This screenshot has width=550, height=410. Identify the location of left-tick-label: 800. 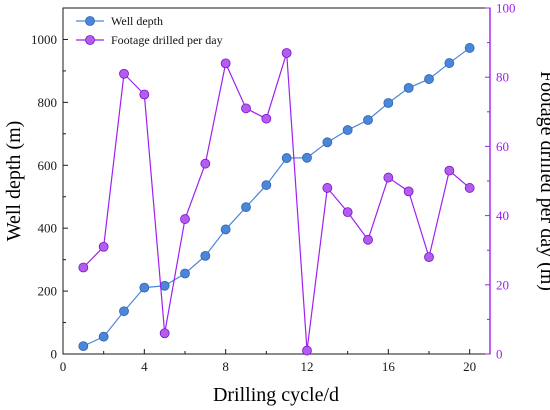
(48, 102).